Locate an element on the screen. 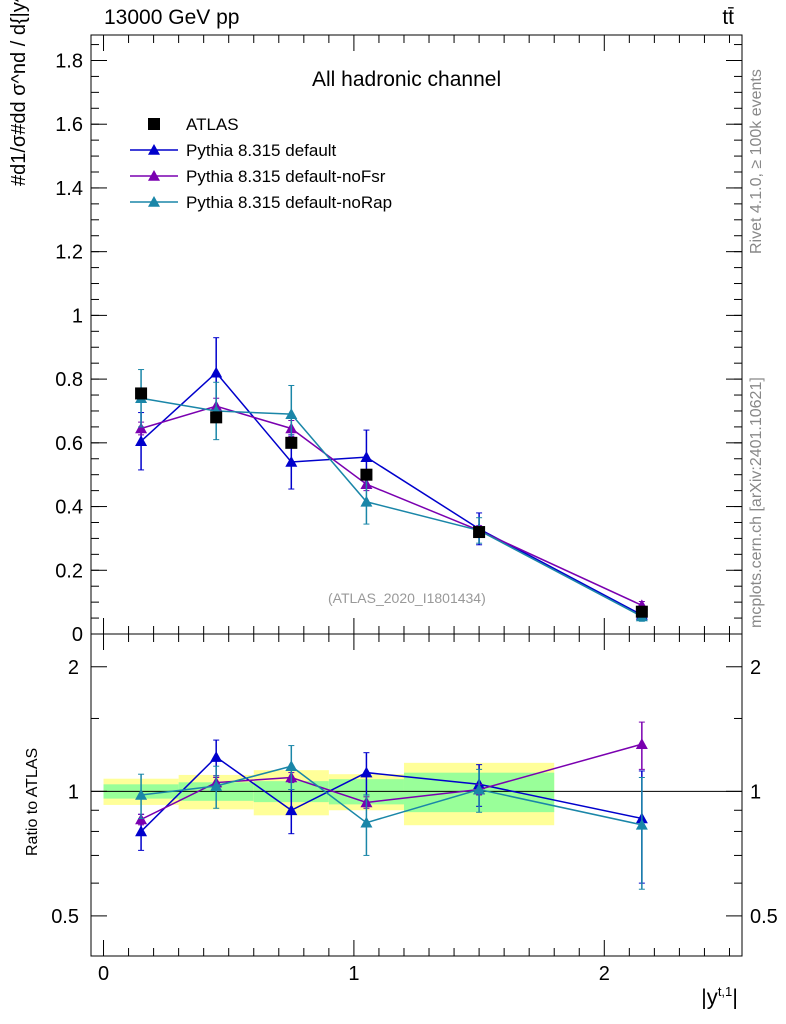 This screenshot has width=786, height=1024. main-ytick-label: 1.2 is located at coordinates (69, 253).